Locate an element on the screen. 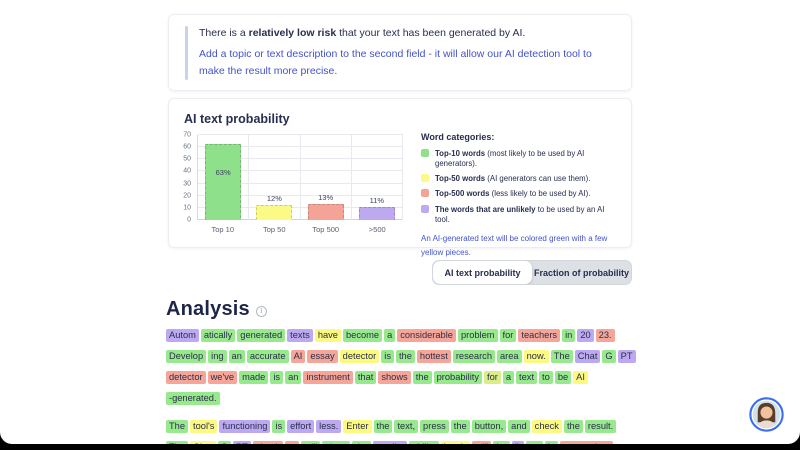  highlighted-token: in is located at coordinates (551, 442).